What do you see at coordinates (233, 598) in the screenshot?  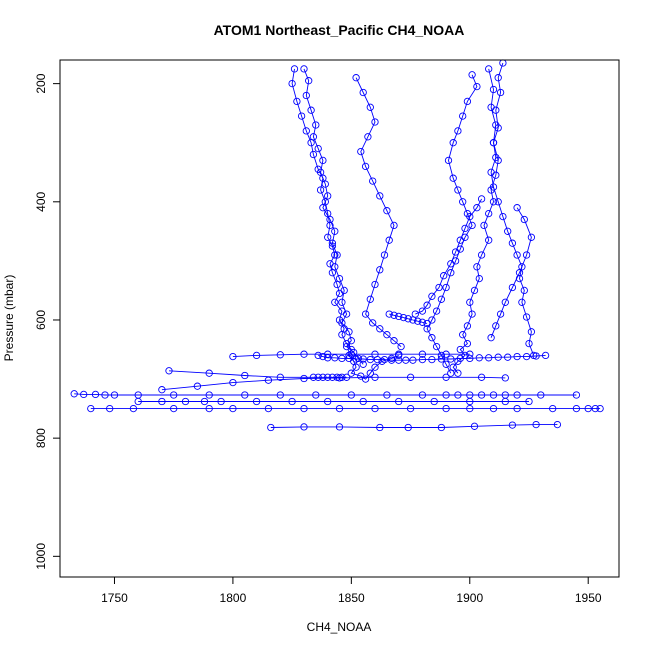 I see `x-tick-label: 1800` at bounding box center [233, 598].